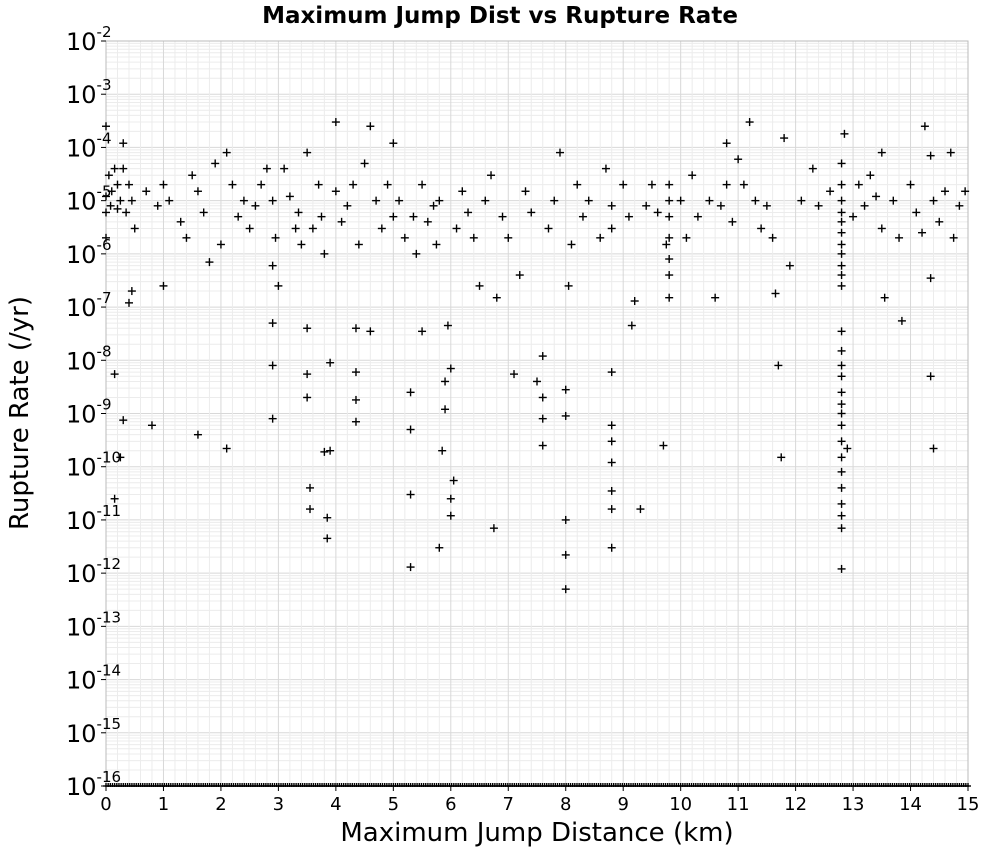  I want to click on y-tick-exponent: -11, so click(109, 511).